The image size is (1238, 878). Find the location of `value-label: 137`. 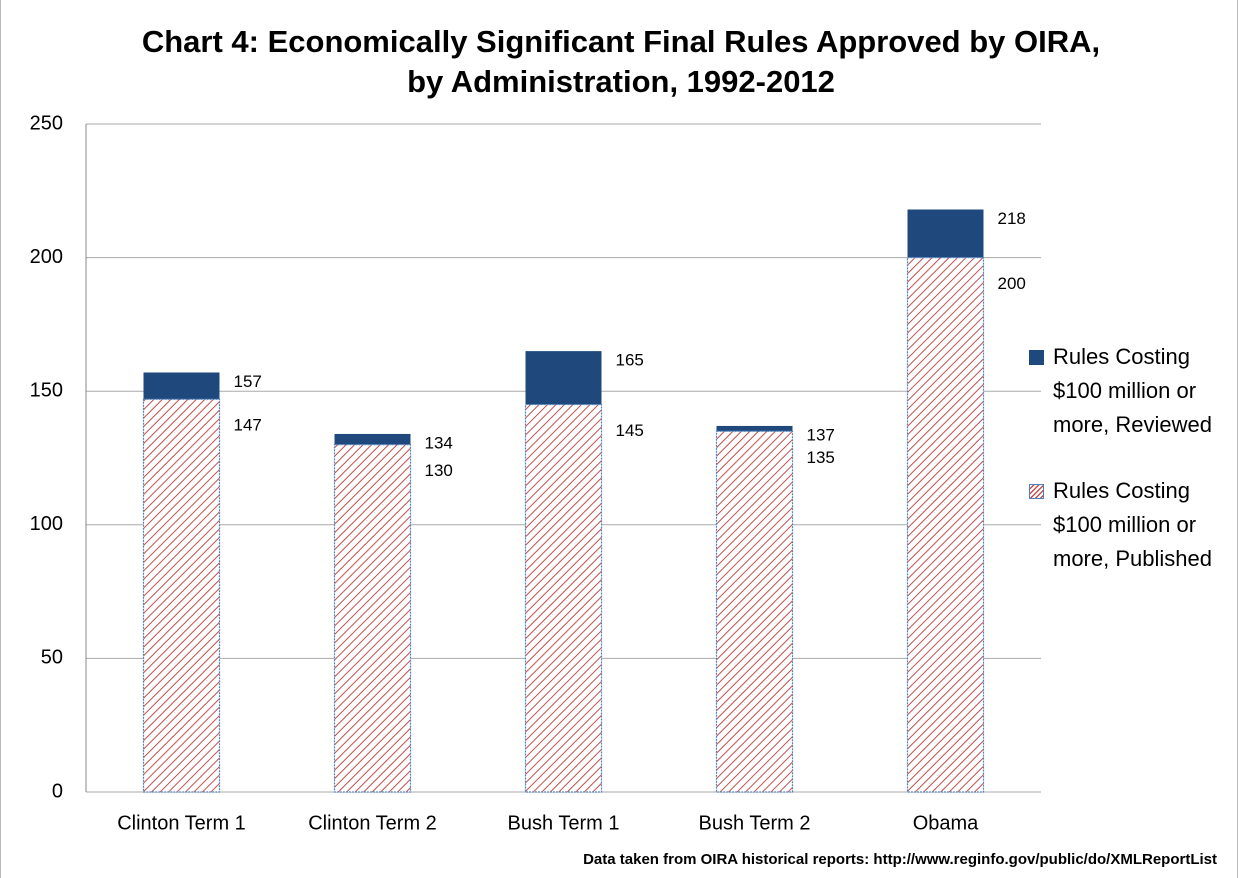

value-label: 137 is located at coordinates (821, 434).